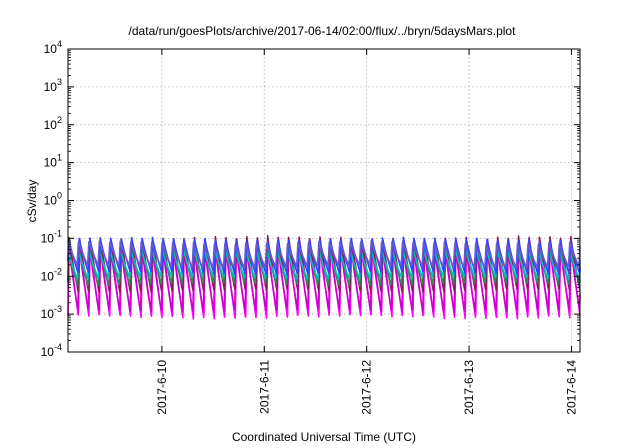  Describe the element at coordinates (469, 387) in the screenshot. I see `x-tick-label: 2017-6-13` at that location.